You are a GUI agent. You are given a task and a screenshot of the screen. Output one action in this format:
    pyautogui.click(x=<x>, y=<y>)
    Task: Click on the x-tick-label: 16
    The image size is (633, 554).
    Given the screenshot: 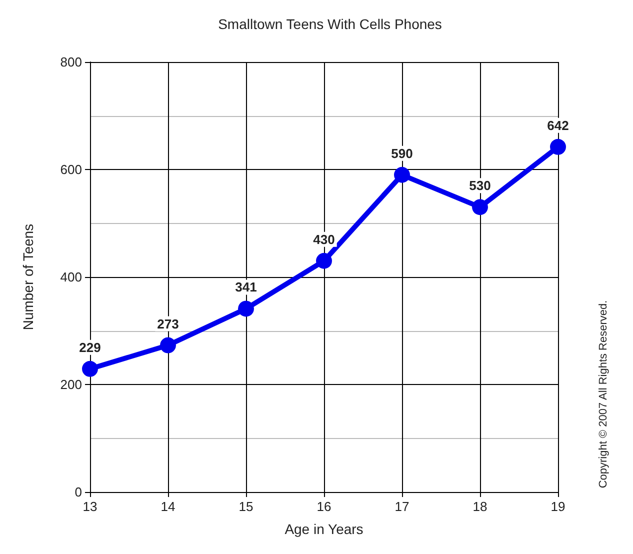 What is the action you would take?
    pyautogui.click(x=324, y=506)
    